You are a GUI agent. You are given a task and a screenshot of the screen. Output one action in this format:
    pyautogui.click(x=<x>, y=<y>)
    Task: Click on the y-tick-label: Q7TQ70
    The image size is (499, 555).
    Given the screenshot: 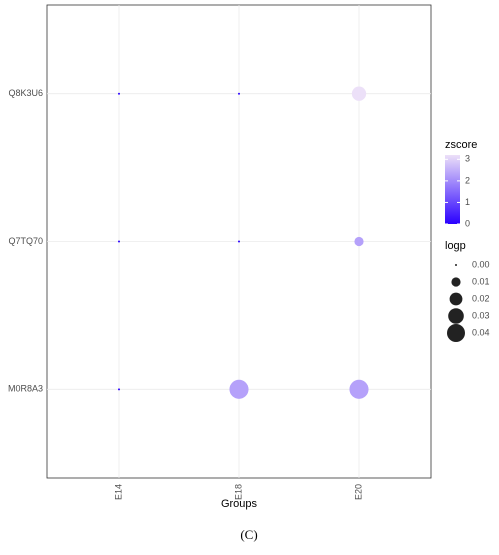 What is the action you would take?
    pyautogui.click(x=25, y=241)
    